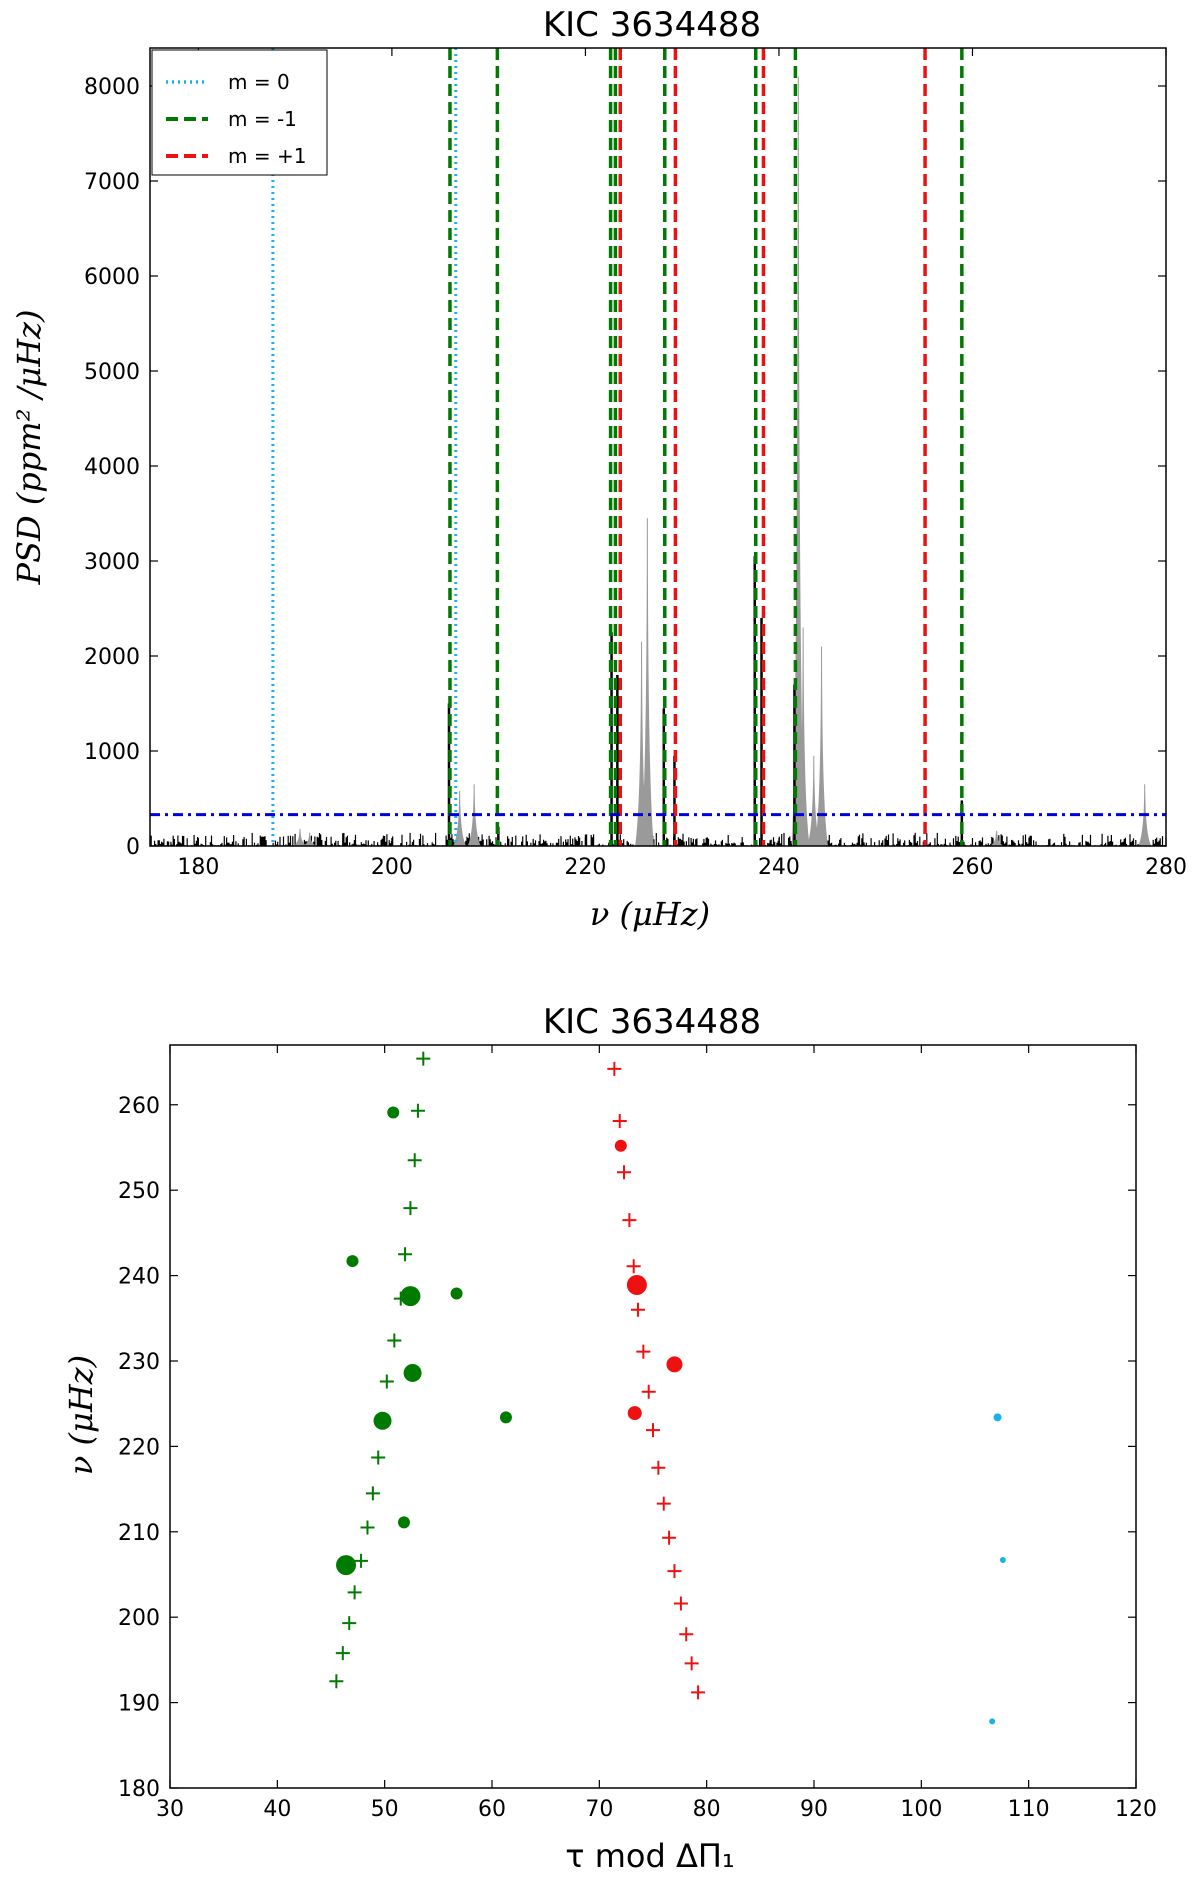 The image size is (1200, 1880). What do you see at coordinates (139, 1533) in the screenshot?
I see `echelle-y-tick-label-3: 210` at bounding box center [139, 1533].